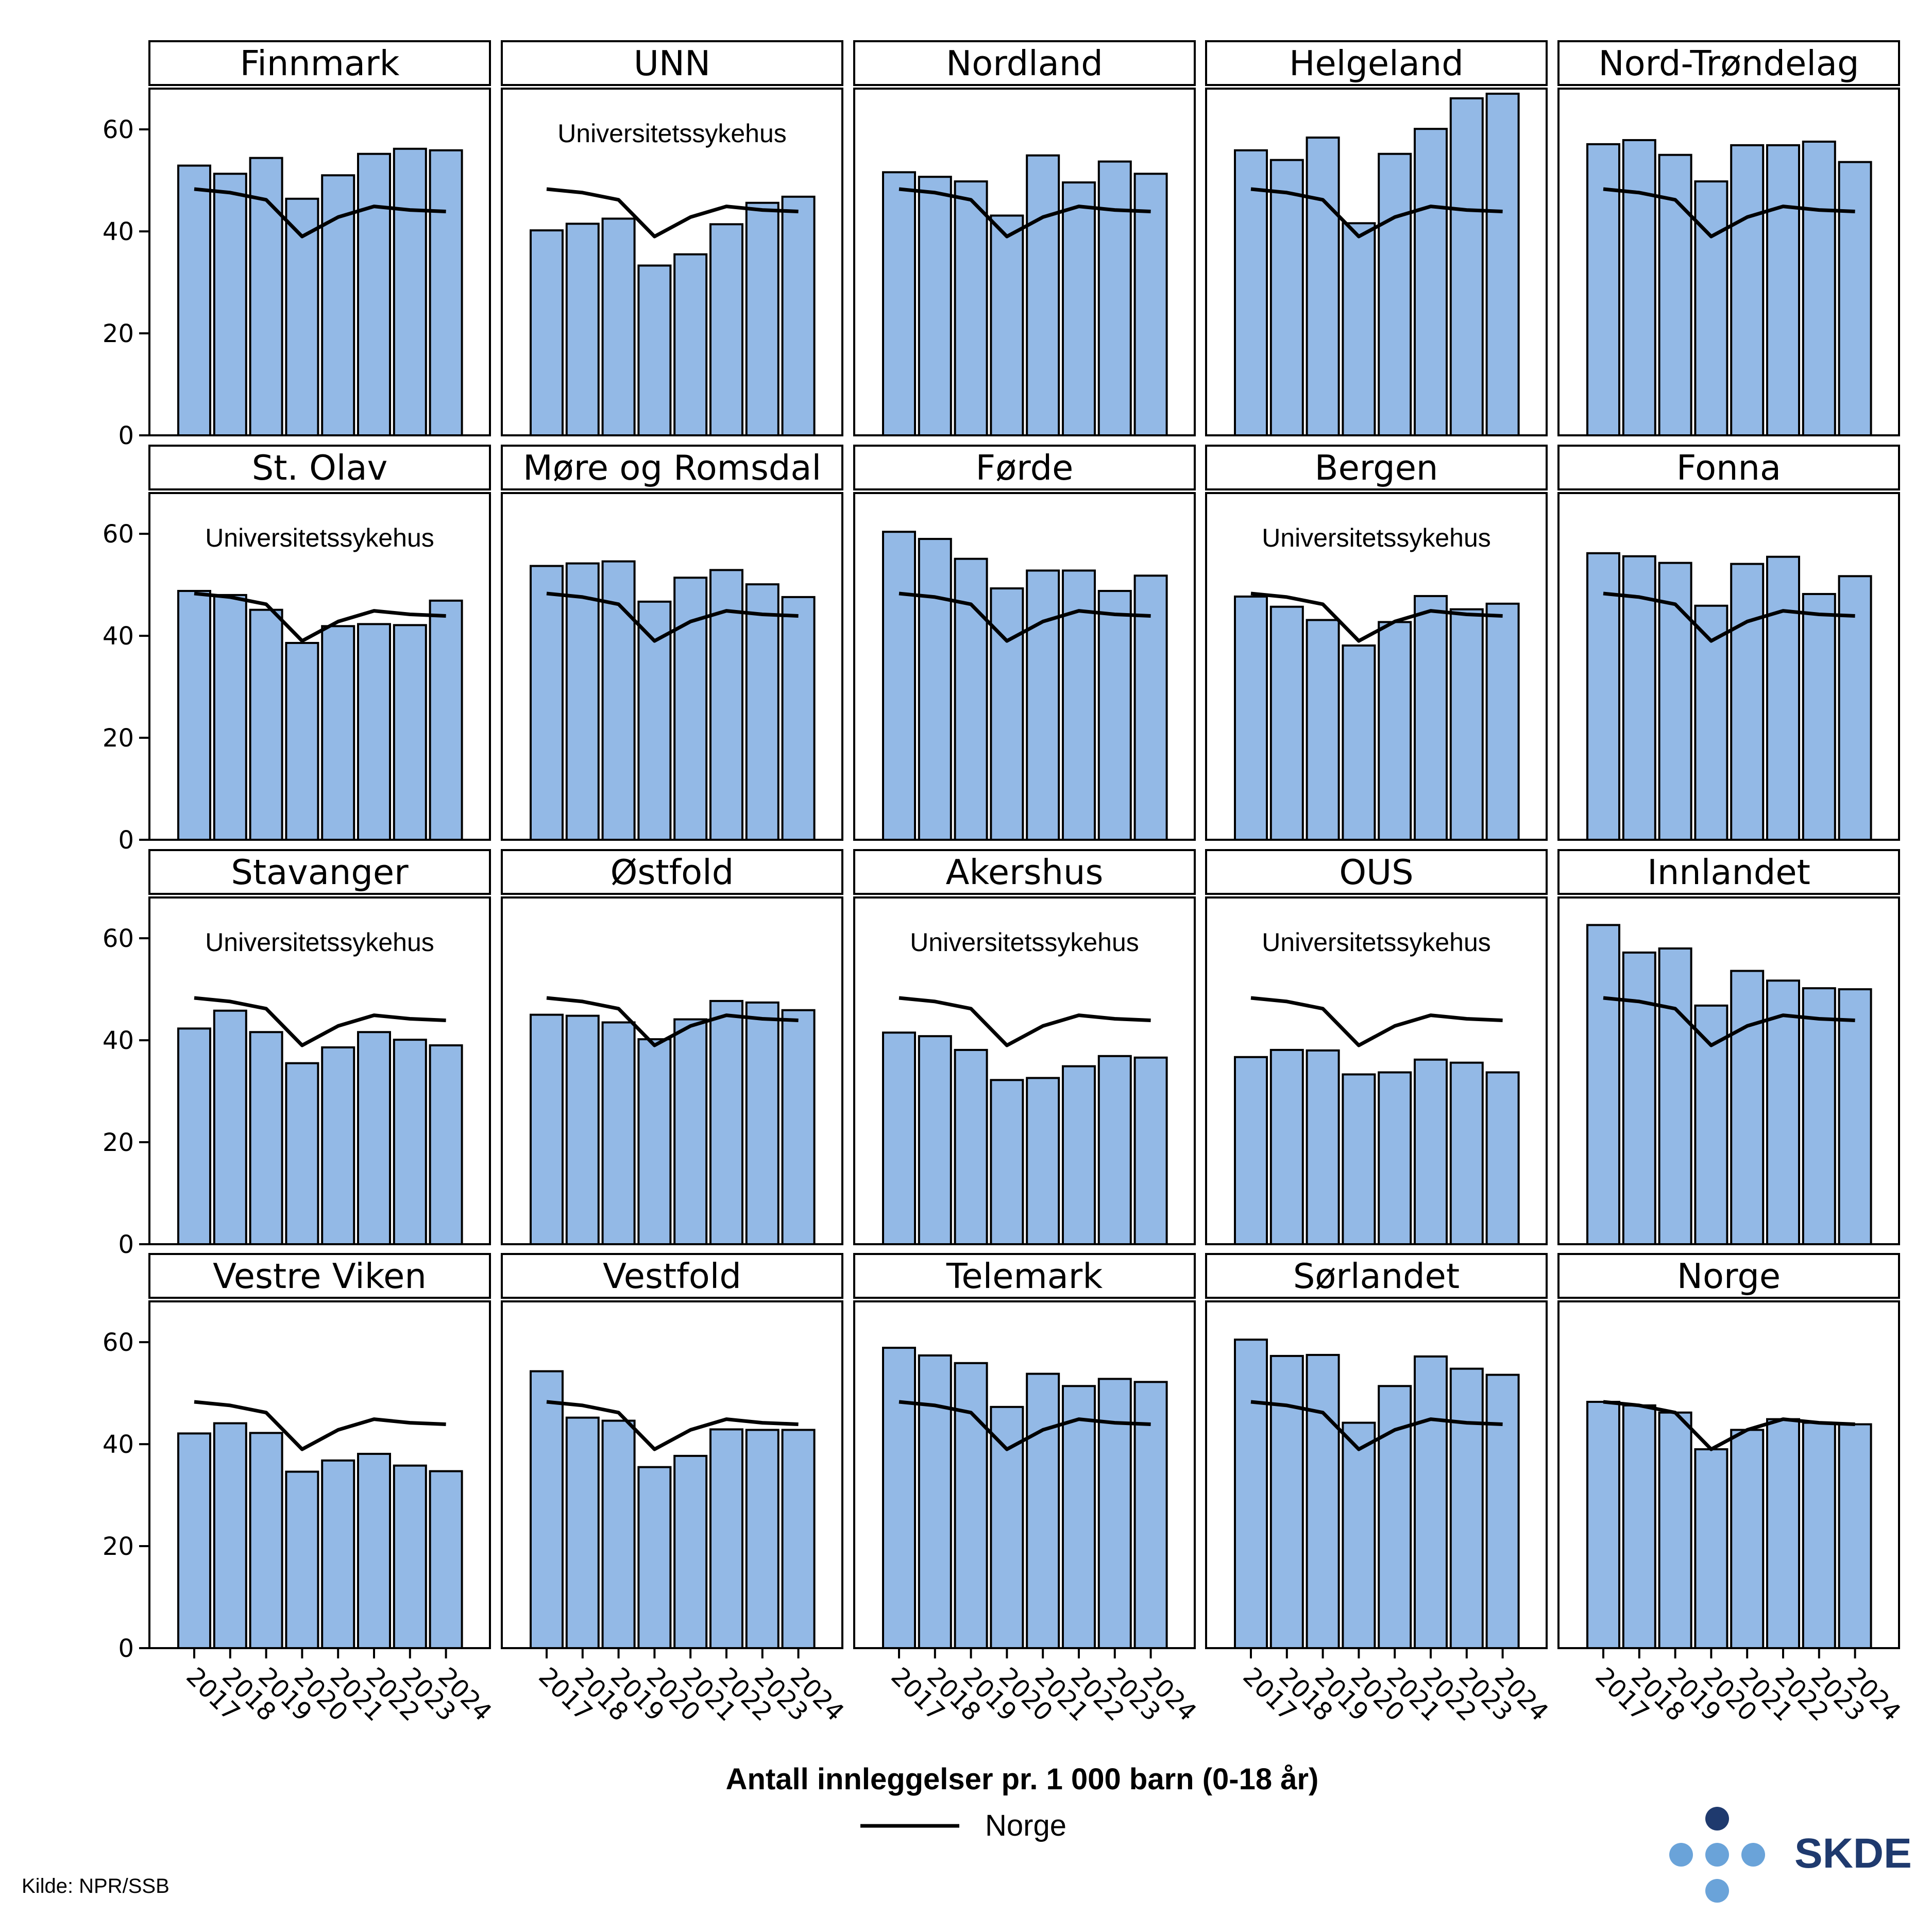 Image resolution: width=1932 pixels, height=1932 pixels. I want to click on legend-label: Norge, so click(1025, 1825).